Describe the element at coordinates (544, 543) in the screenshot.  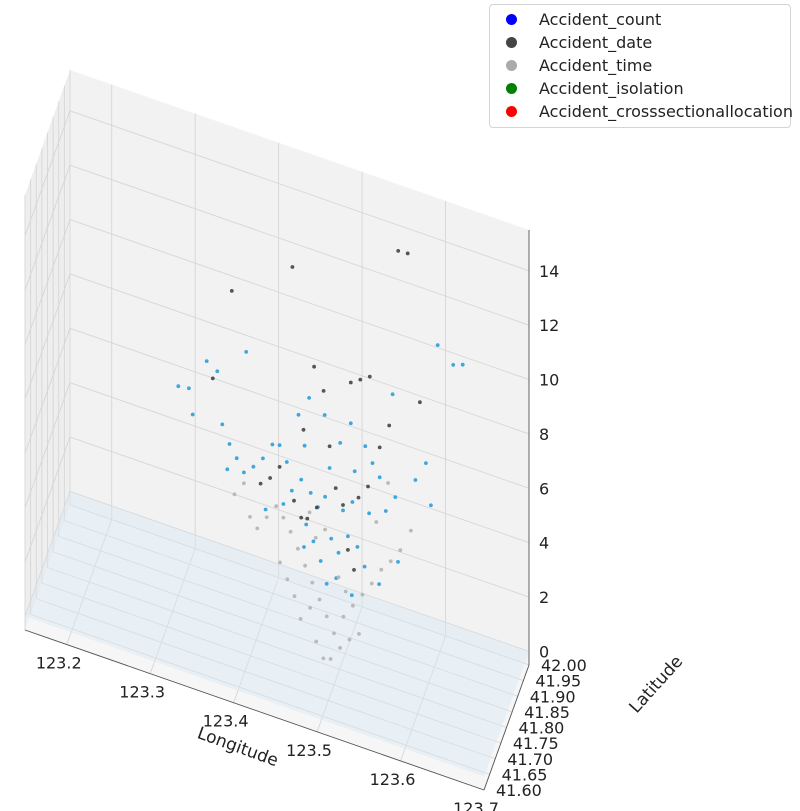
I see `z-tick-label: 4` at that location.